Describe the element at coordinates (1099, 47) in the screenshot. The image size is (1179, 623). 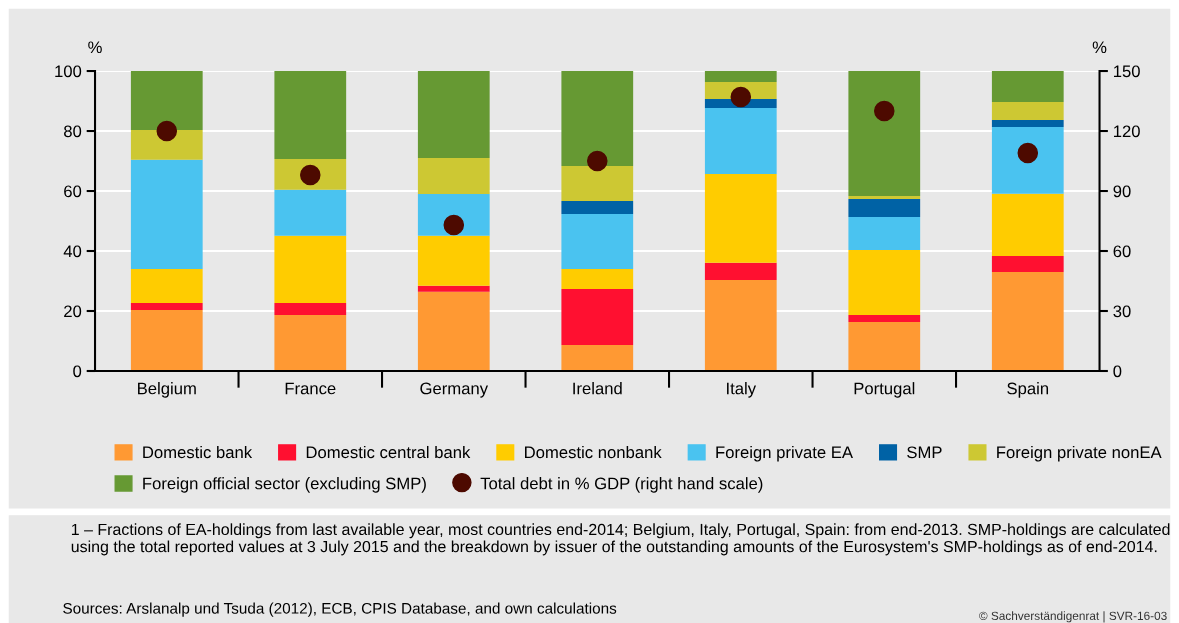
I see `y2-axis-title: %` at that location.